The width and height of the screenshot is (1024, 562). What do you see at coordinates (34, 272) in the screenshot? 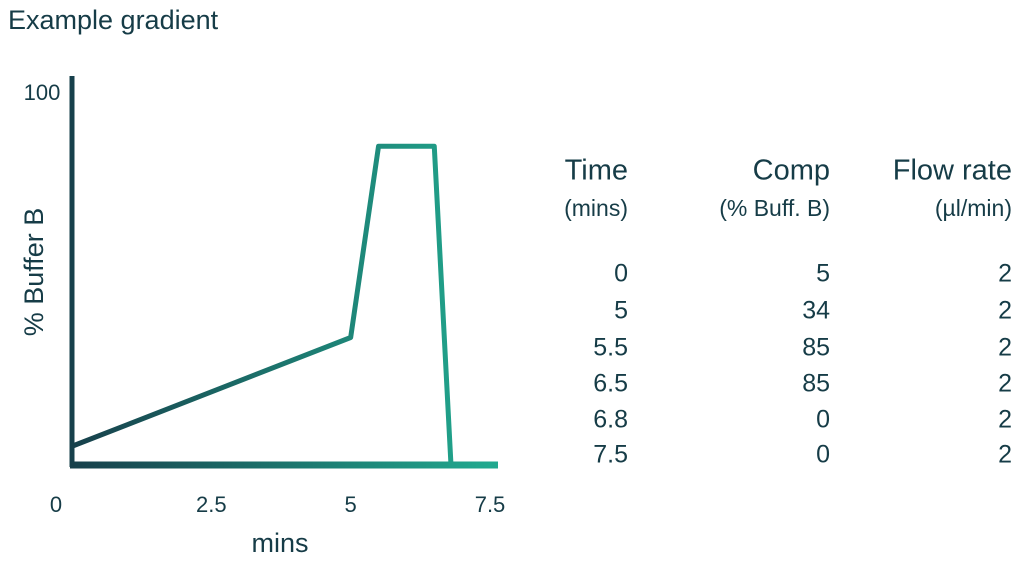
I see `y-axis-label: % Buffer B` at bounding box center [34, 272].